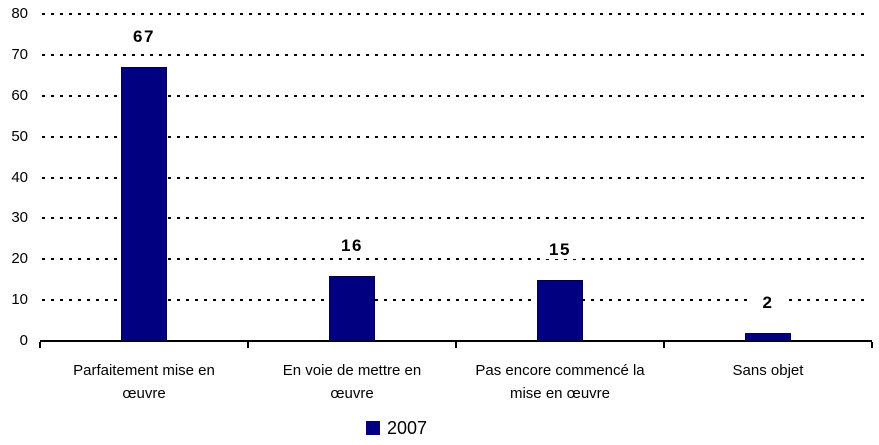 This screenshot has width=879, height=445. I want to click on x-axis-category-label-line: Sans objet, so click(768, 370).